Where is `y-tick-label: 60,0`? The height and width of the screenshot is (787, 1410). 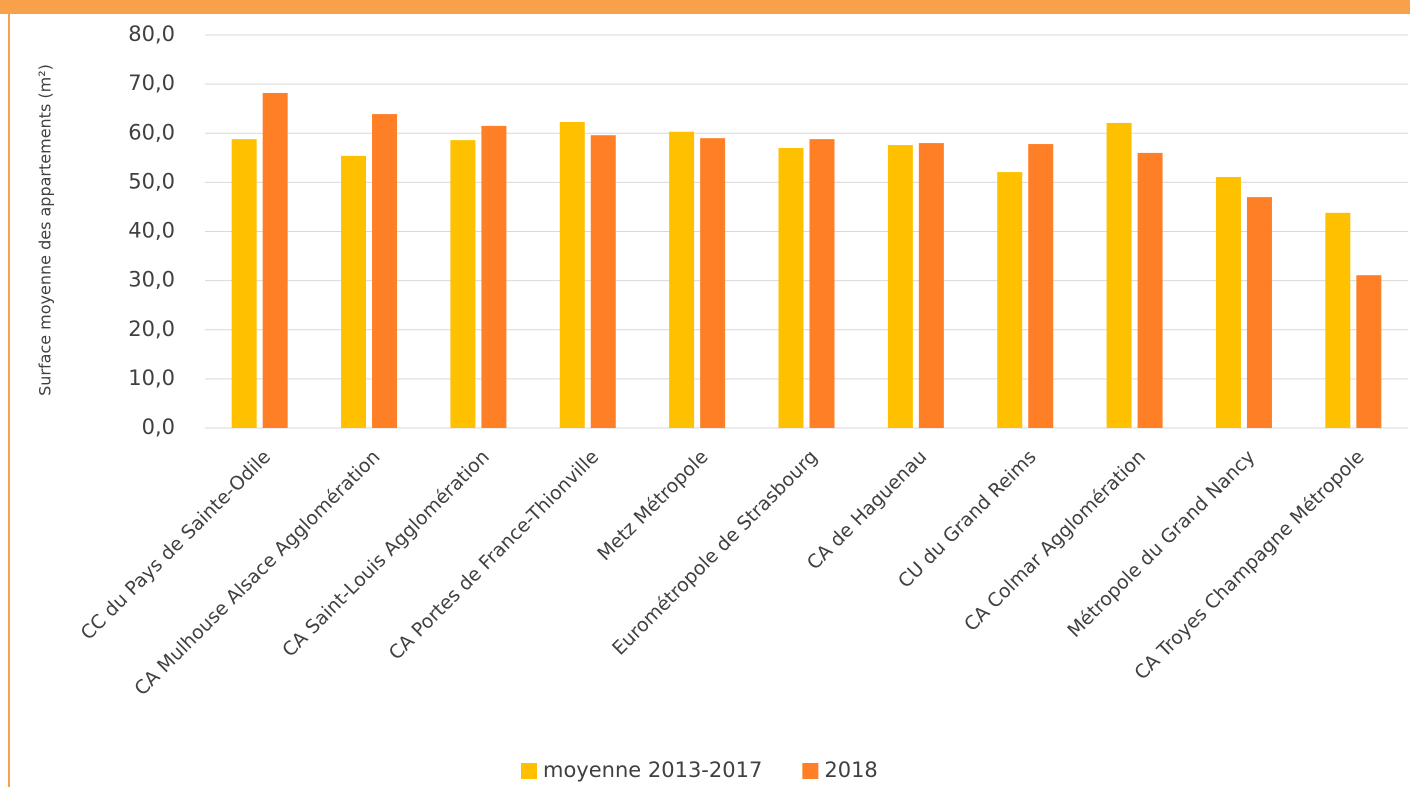
y-tick-label: 60,0 is located at coordinates (151, 132).